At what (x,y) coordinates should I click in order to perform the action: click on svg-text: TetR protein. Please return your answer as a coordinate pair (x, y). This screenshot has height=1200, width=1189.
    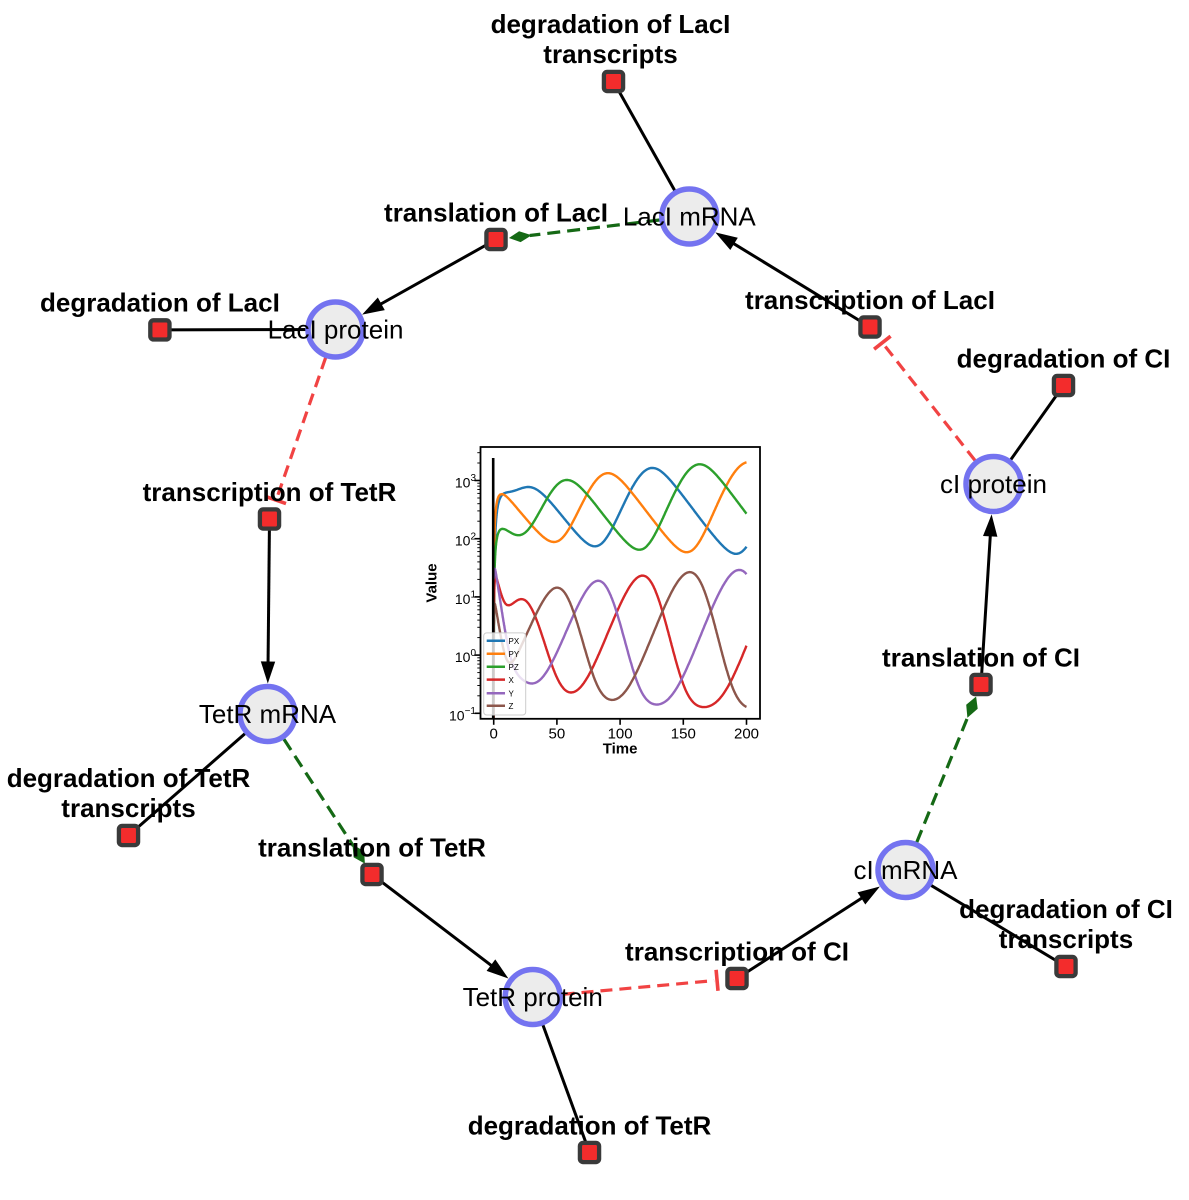
    Looking at the image, I should click on (533, 997).